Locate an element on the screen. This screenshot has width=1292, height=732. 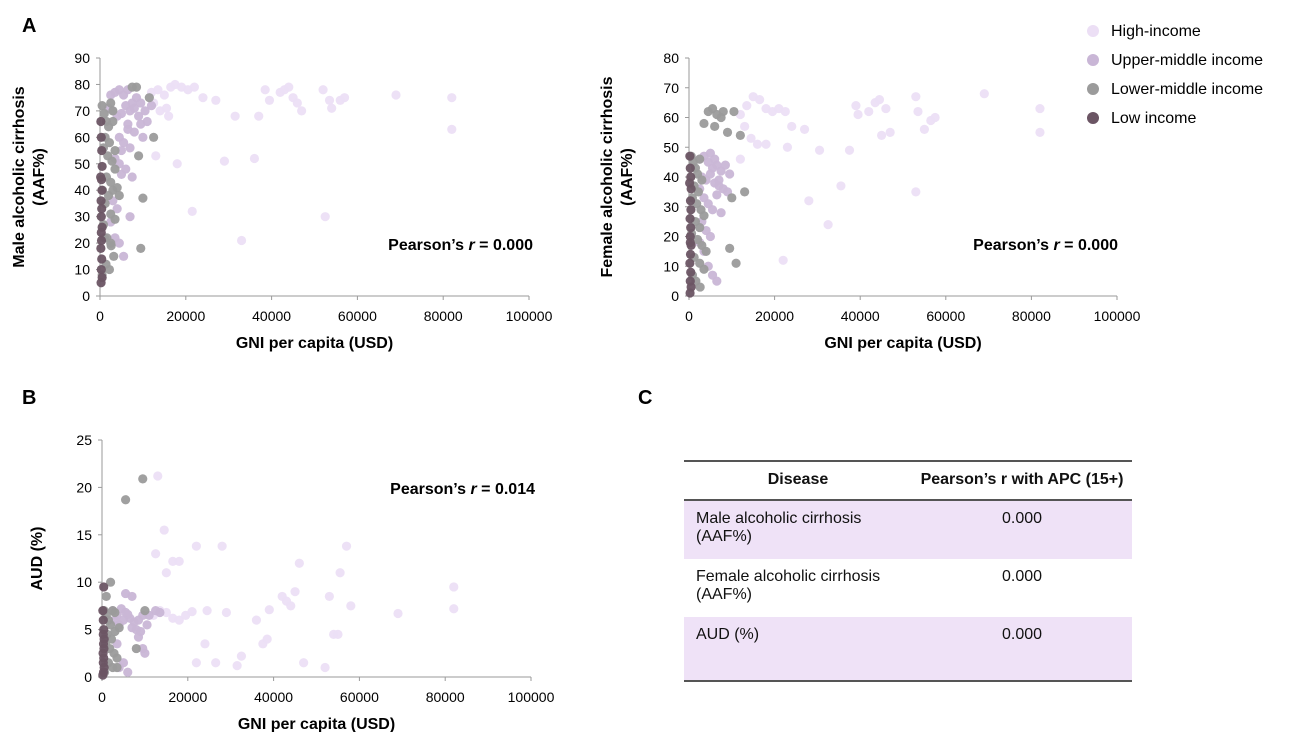
x-tick-label: 60000 is located at coordinates (945, 316).